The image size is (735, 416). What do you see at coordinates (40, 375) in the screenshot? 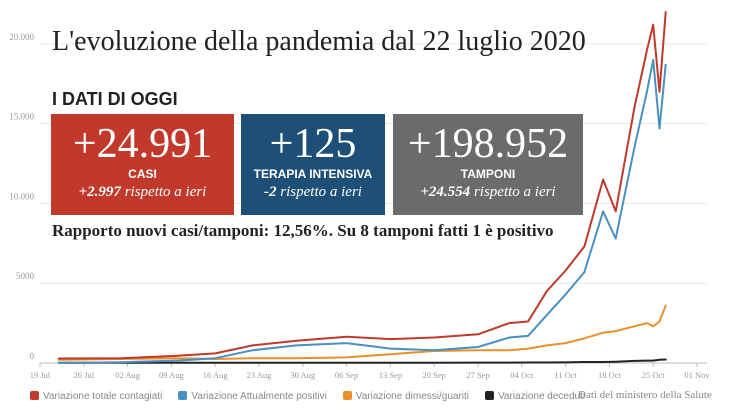
I see `x-tick-label: 19 Jul` at bounding box center [40, 375].